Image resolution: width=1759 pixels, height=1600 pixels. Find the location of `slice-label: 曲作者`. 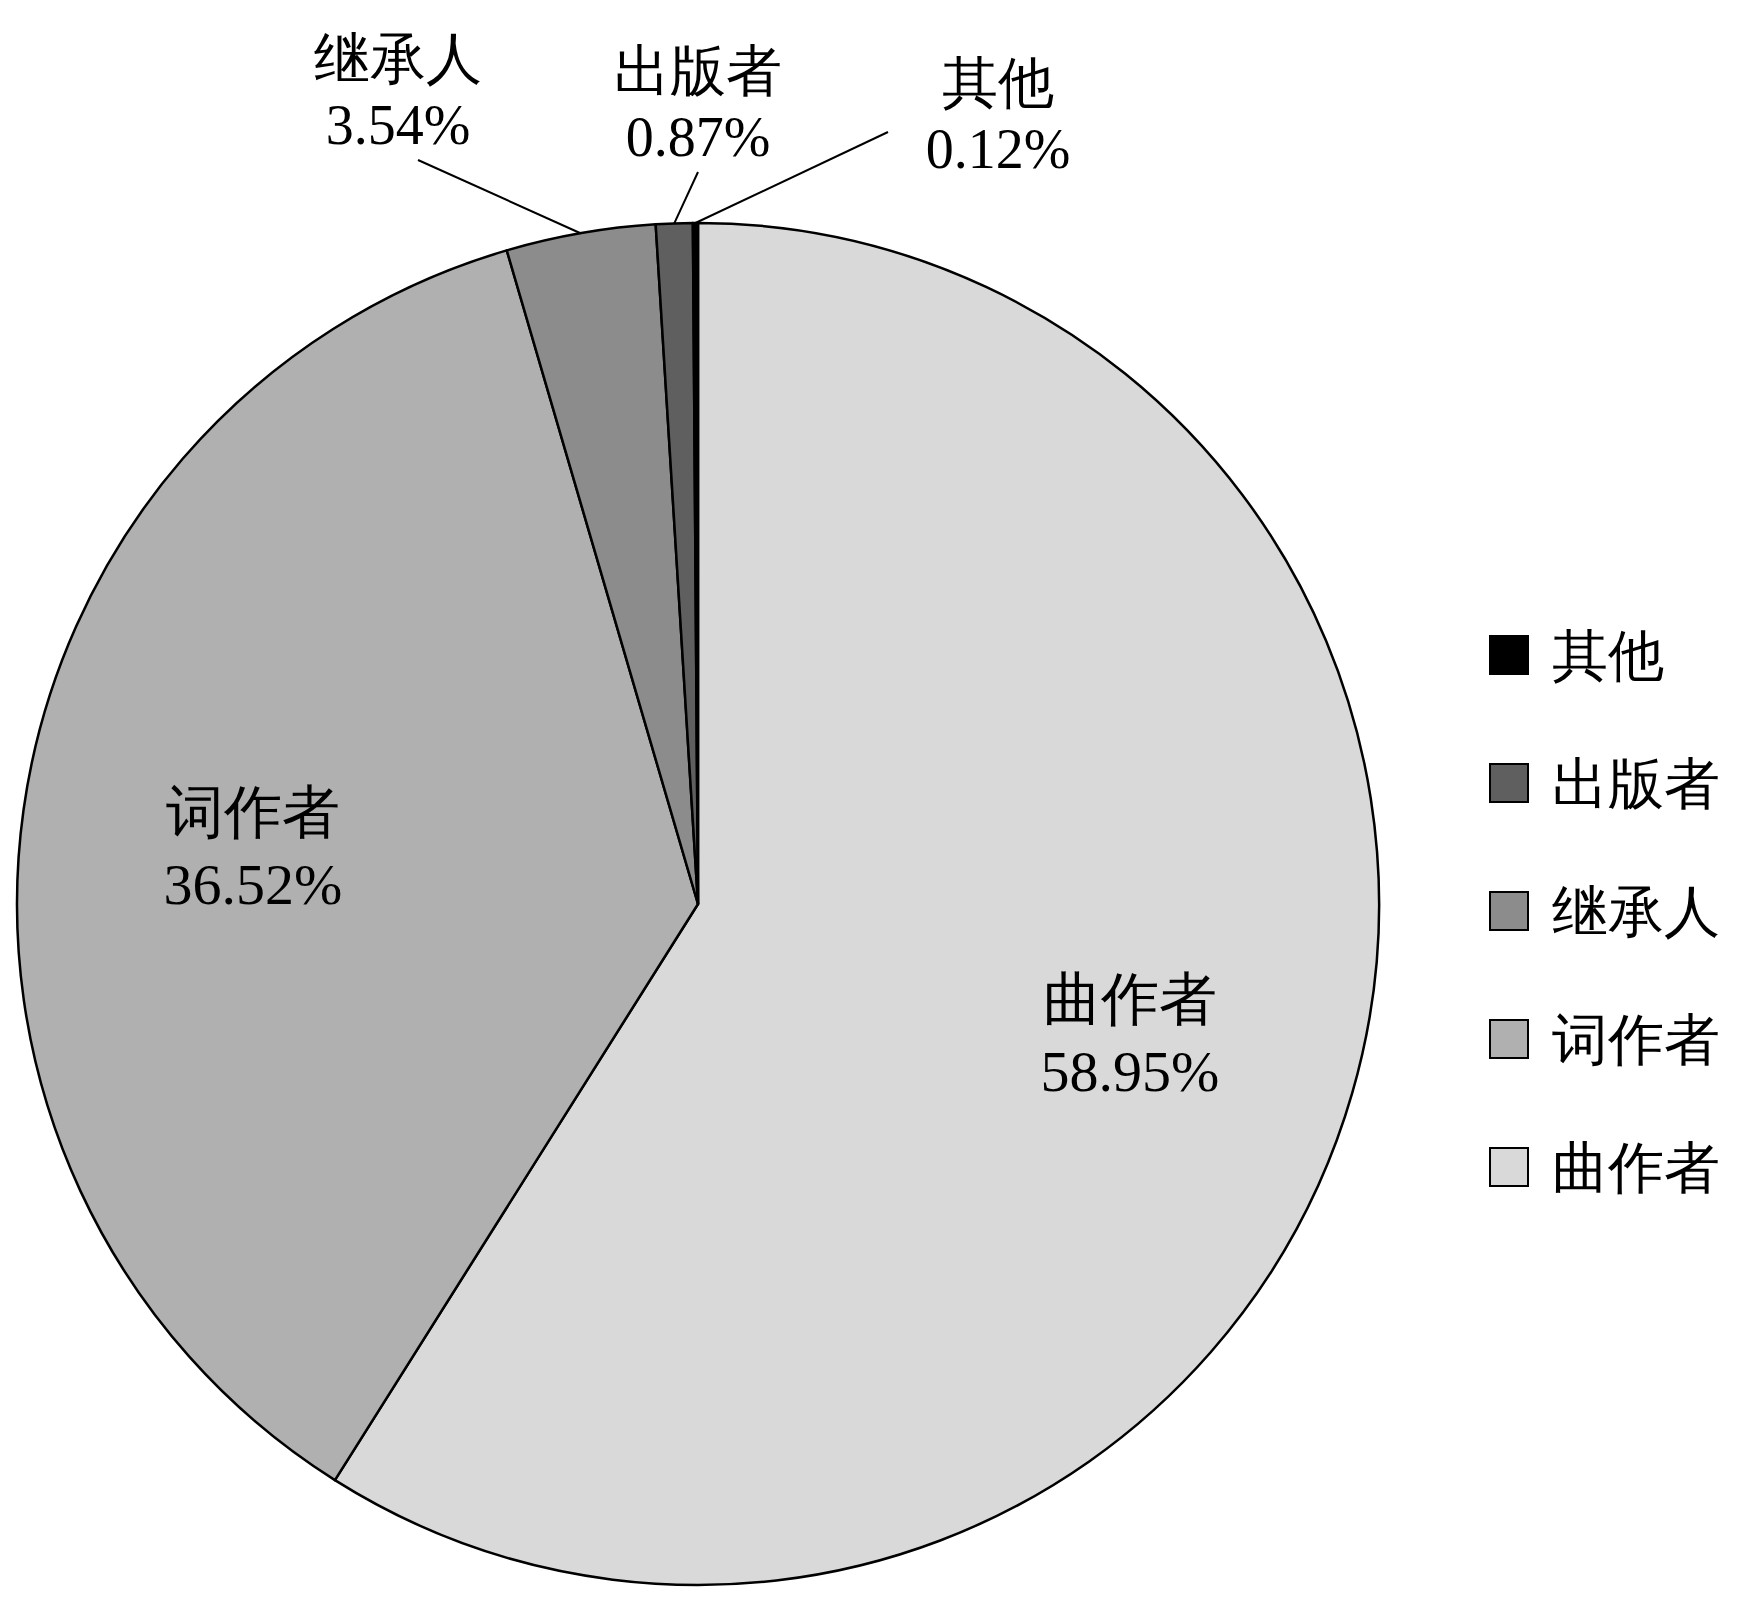

slice-label: 曲作者 is located at coordinates (1129, 999).